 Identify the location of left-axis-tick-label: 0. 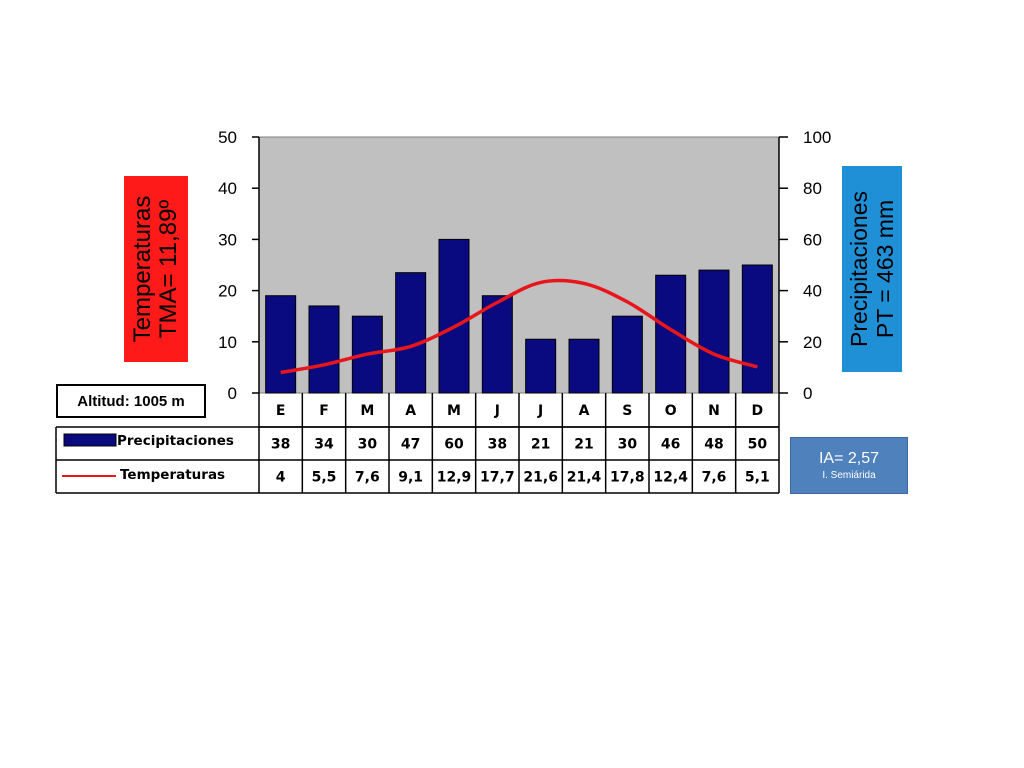
(232, 393).